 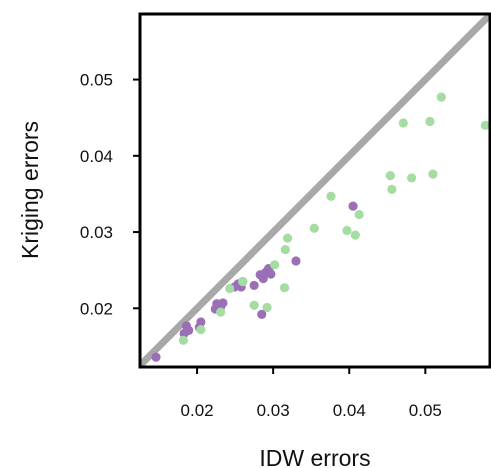 What do you see at coordinates (110, 194) in the screenshot?
I see `y-axis: 0.02 0.03 0.04 0.05` at bounding box center [110, 194].